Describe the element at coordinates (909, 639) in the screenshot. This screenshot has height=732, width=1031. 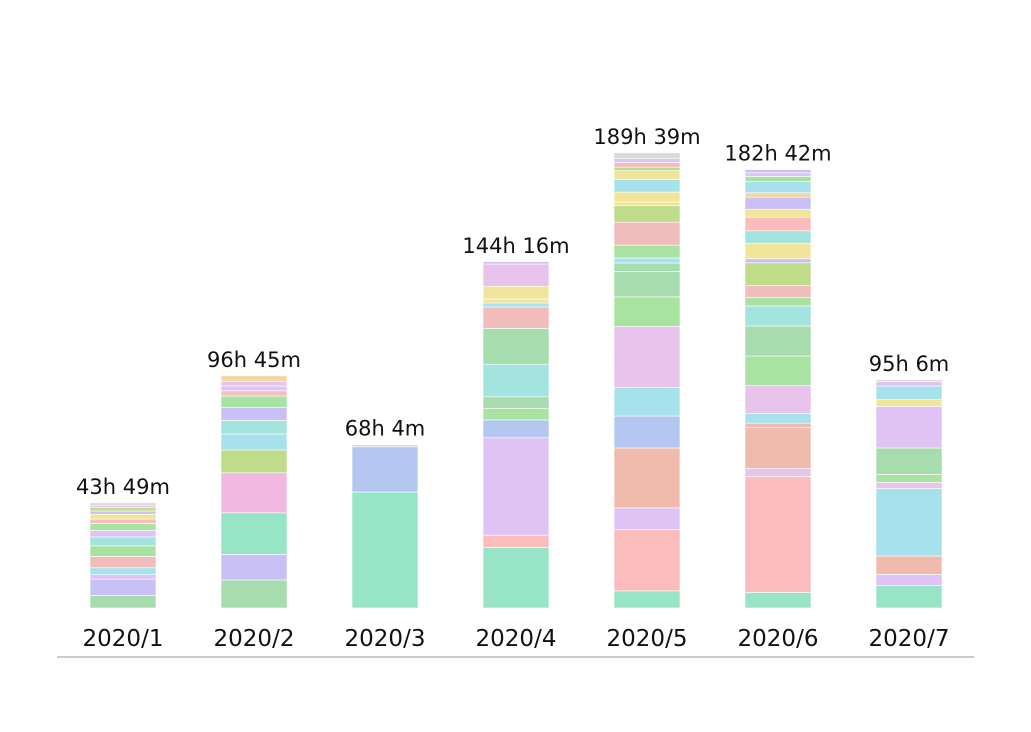
I see `x-tick-label: 2020/7` at that location.